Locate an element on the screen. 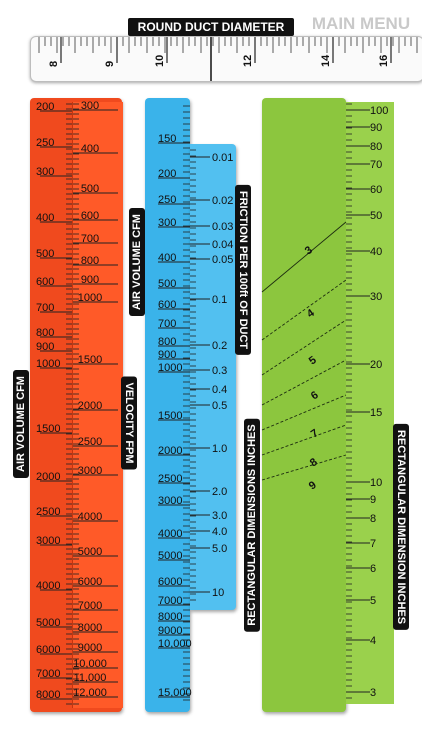 The height and width of the screenshot is (750, 422). blue-left-label: 600 is located at coordinates (167, 305).